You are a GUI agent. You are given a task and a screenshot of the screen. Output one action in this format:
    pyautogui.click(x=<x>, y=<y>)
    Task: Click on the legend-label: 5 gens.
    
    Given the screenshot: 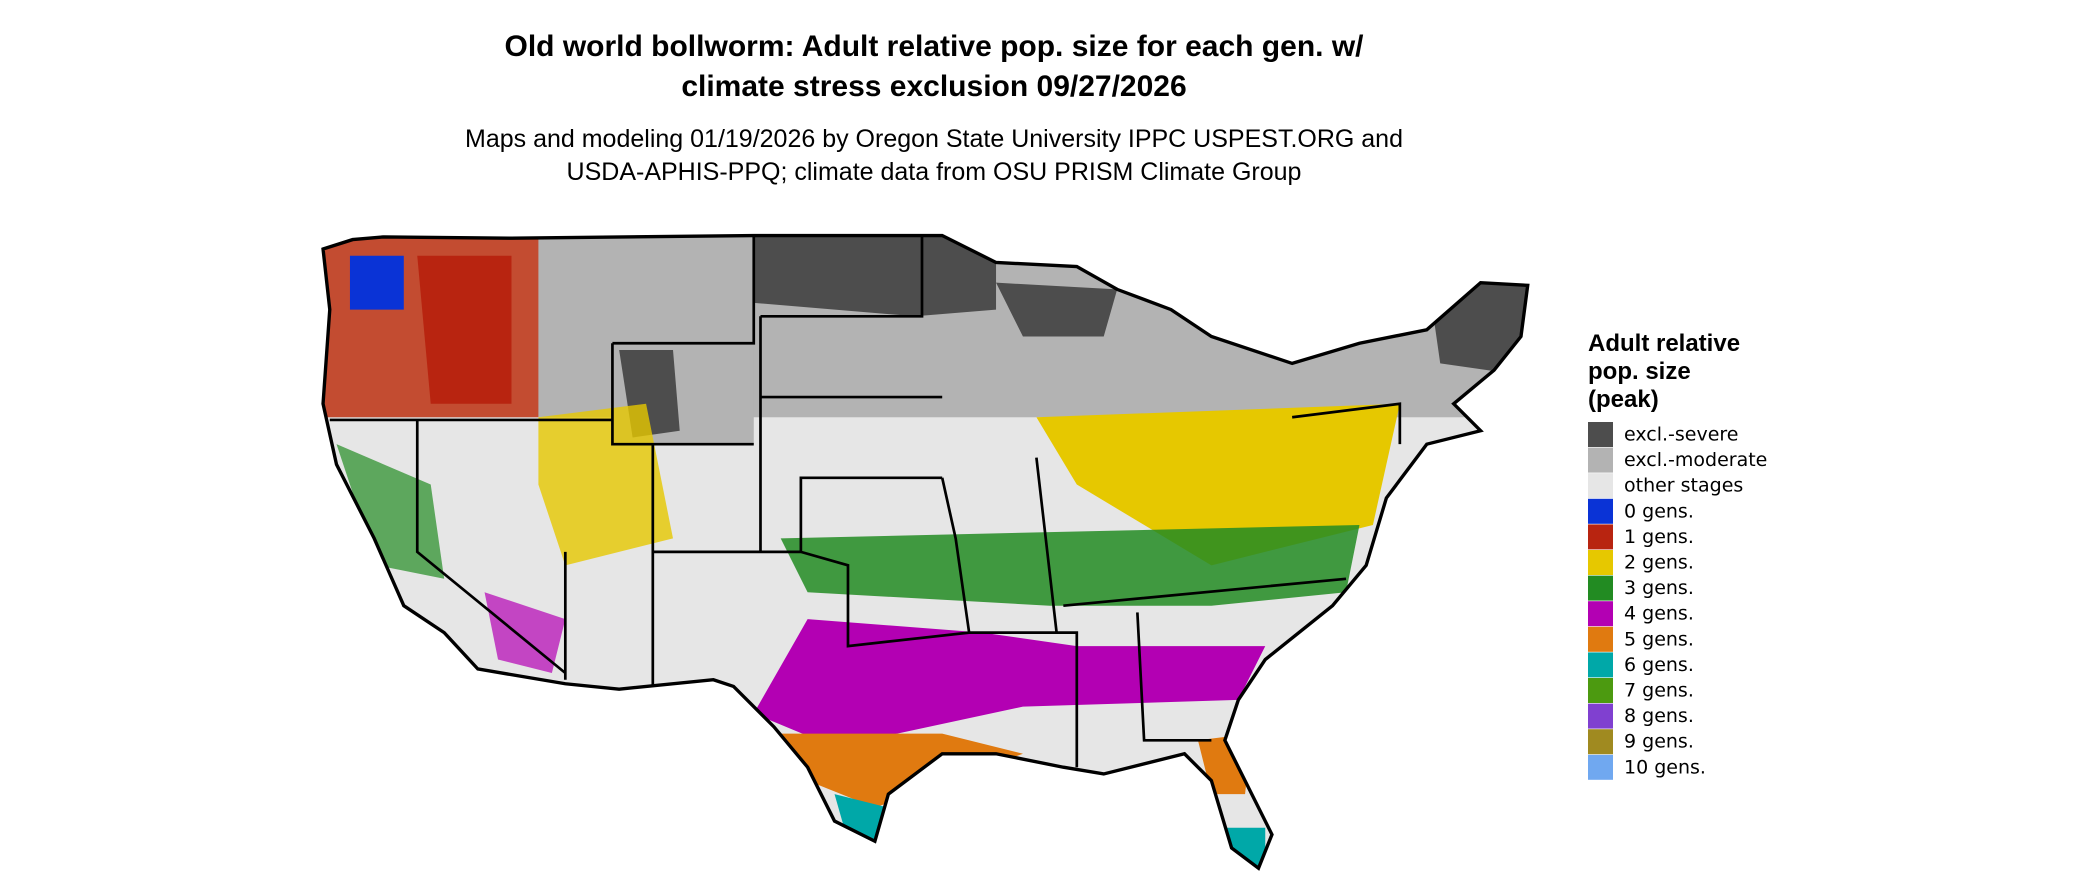 What is the action you would take?
    pyautogui.click(x=1659, y=639)
    